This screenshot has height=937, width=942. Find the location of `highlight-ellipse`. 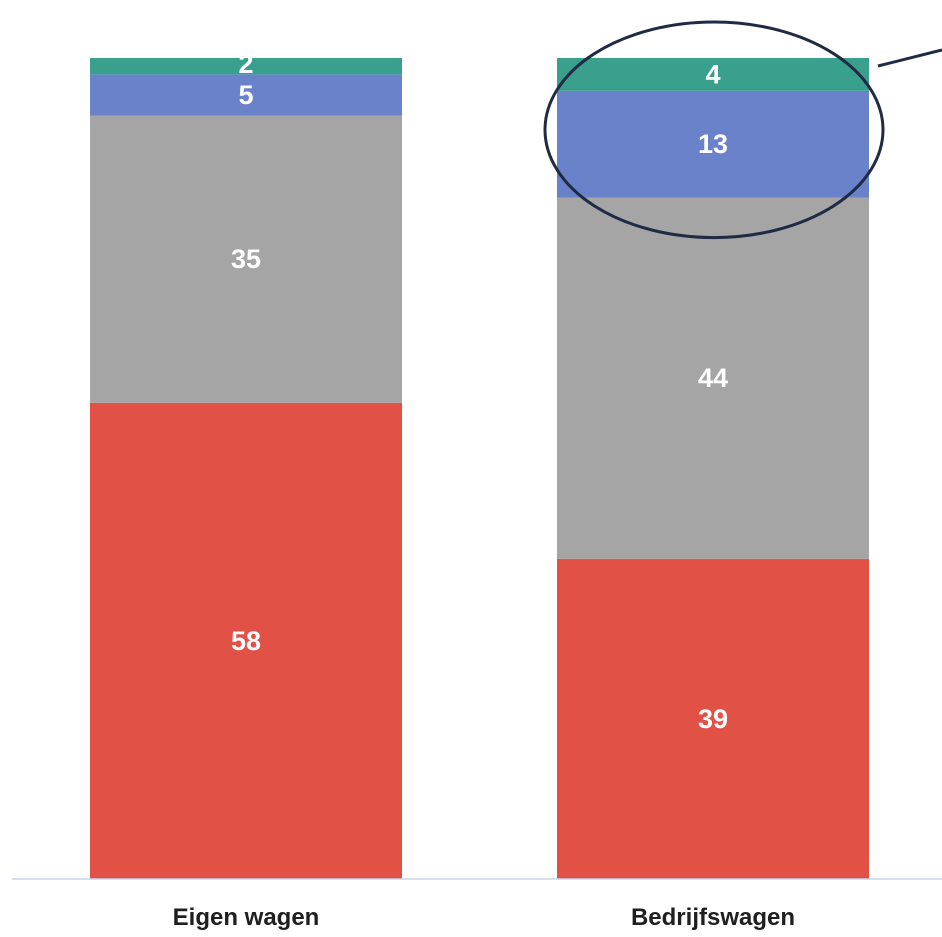

highlight-ellipse is located at coordinates (714, 130).